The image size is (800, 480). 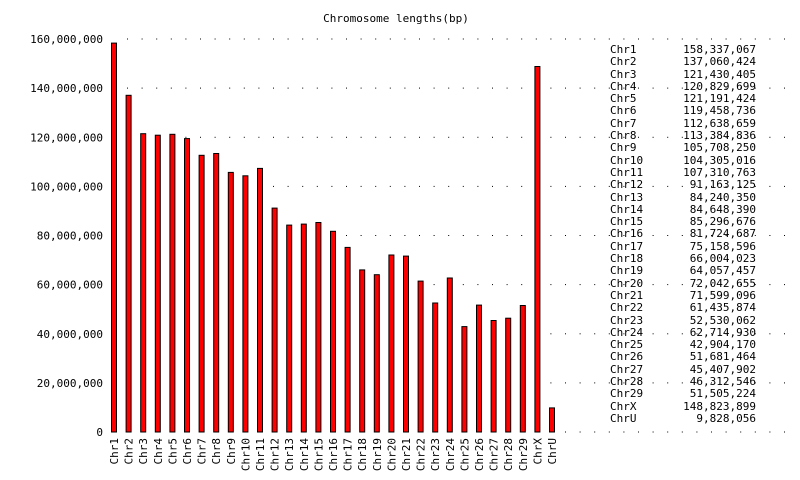 What do you see at coordinates (683, 111) in the screenshot?
I see `legend-row: Chr6 119,458,736` at bounding box center [683, 111].